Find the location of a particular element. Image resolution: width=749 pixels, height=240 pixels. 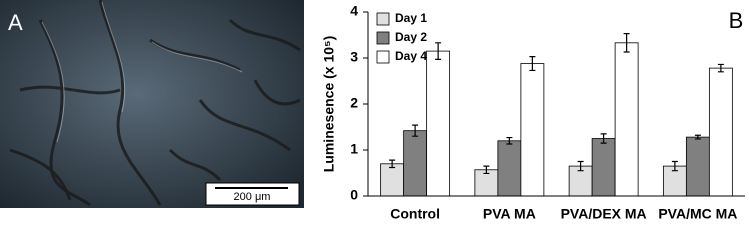

y-tick-label: 2 is located at coordinates (354, 103).